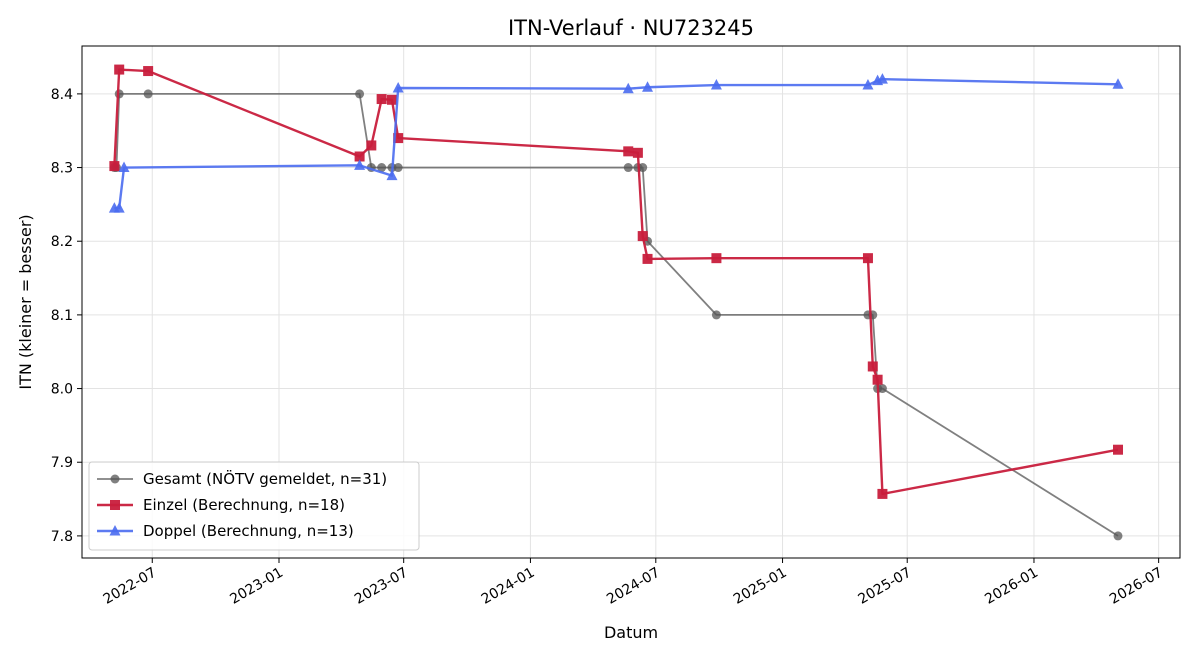 The width and height of the screenshot is (1200, 660). I want to click on legend-box, so click(254, 506).